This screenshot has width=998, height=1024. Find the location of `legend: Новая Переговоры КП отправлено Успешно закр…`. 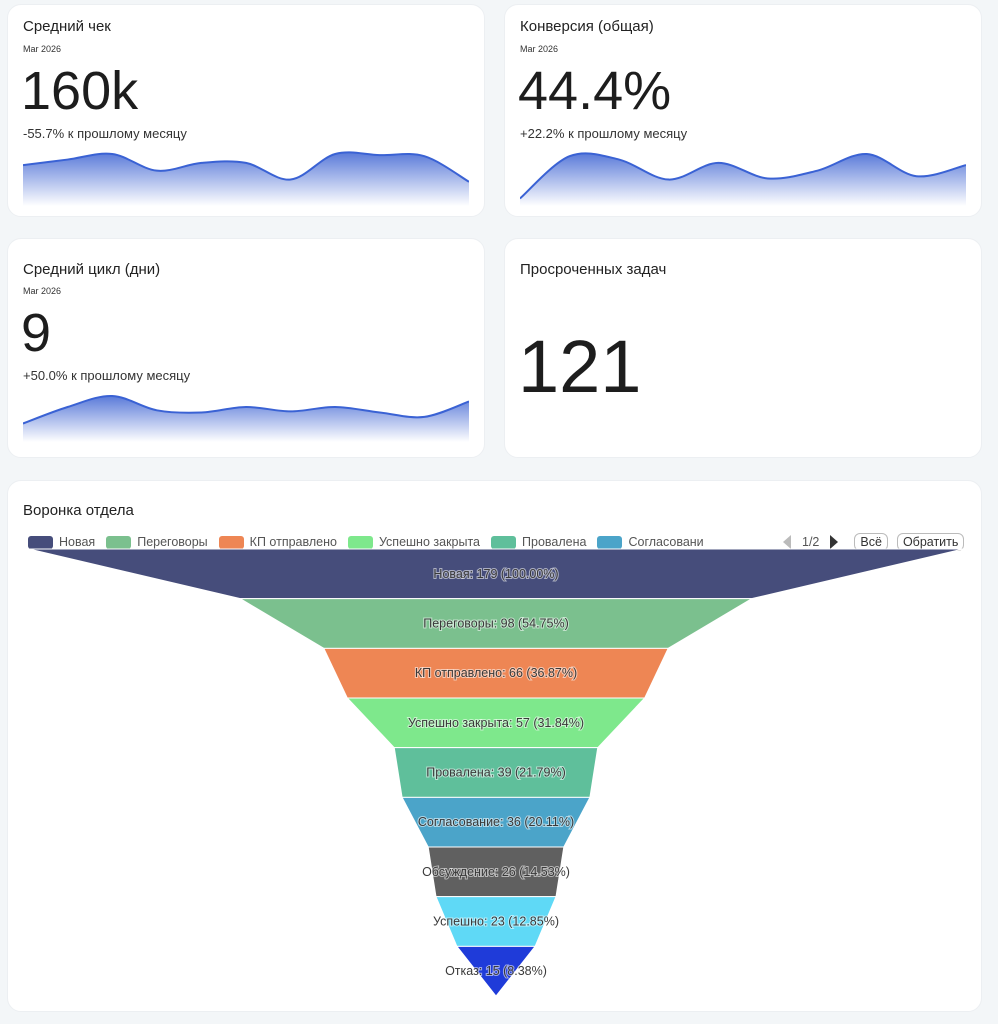

legend: Новая Переговоры КП отправлено Успешно закр… is located at coordinates (496, 542).